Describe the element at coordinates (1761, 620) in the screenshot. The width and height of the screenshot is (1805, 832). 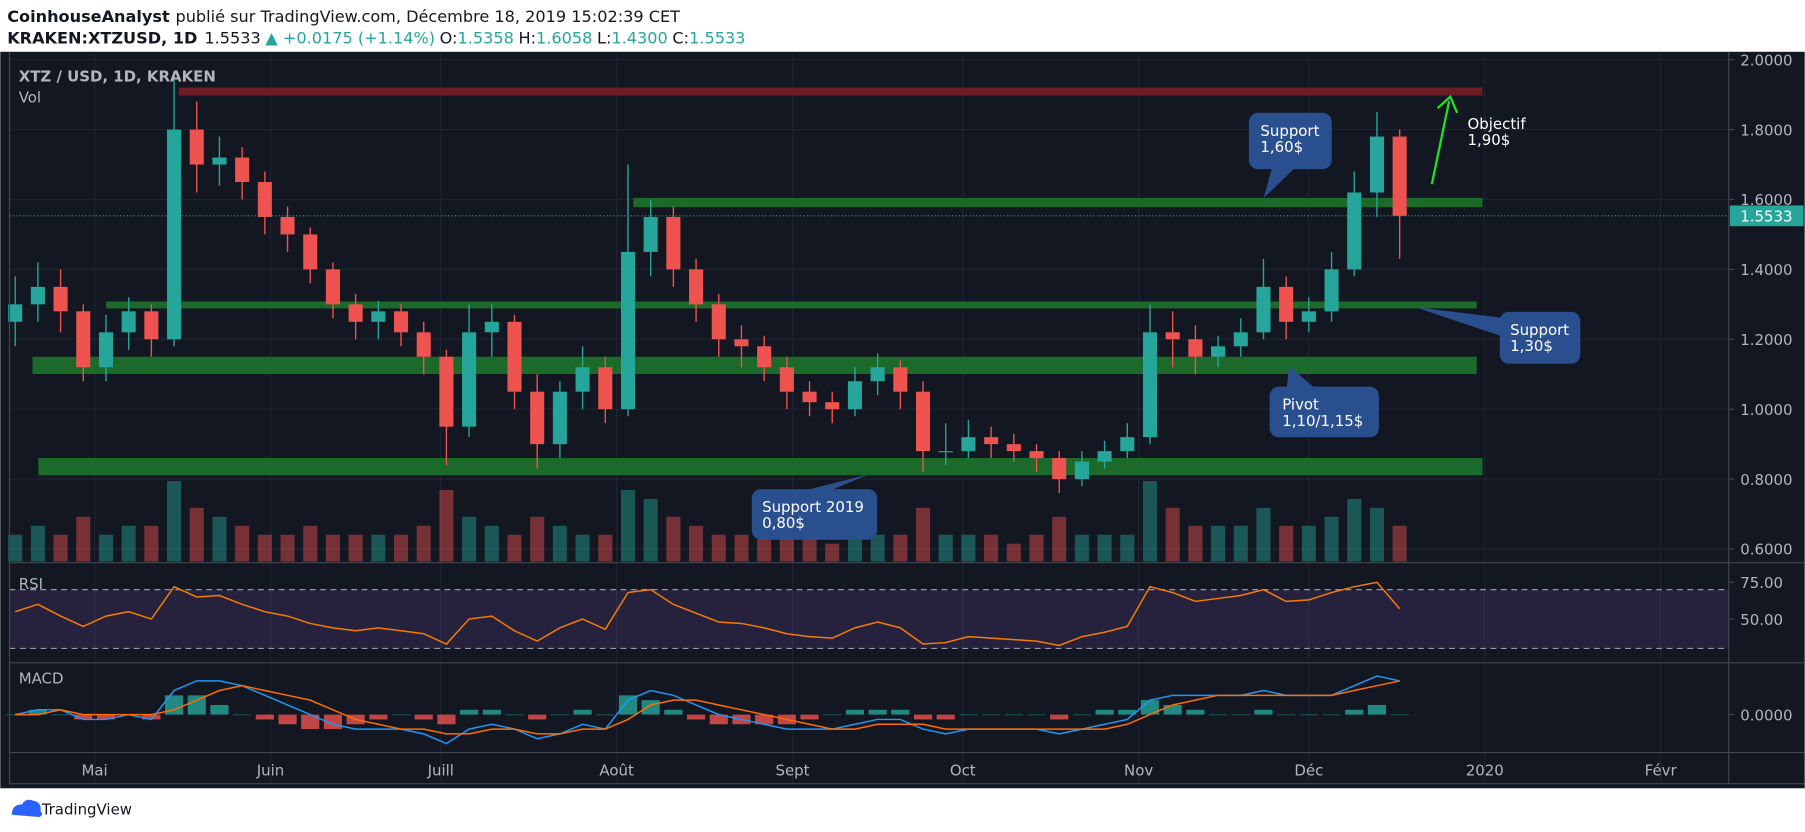
I see `y-tick-label: 50.00` at that location.